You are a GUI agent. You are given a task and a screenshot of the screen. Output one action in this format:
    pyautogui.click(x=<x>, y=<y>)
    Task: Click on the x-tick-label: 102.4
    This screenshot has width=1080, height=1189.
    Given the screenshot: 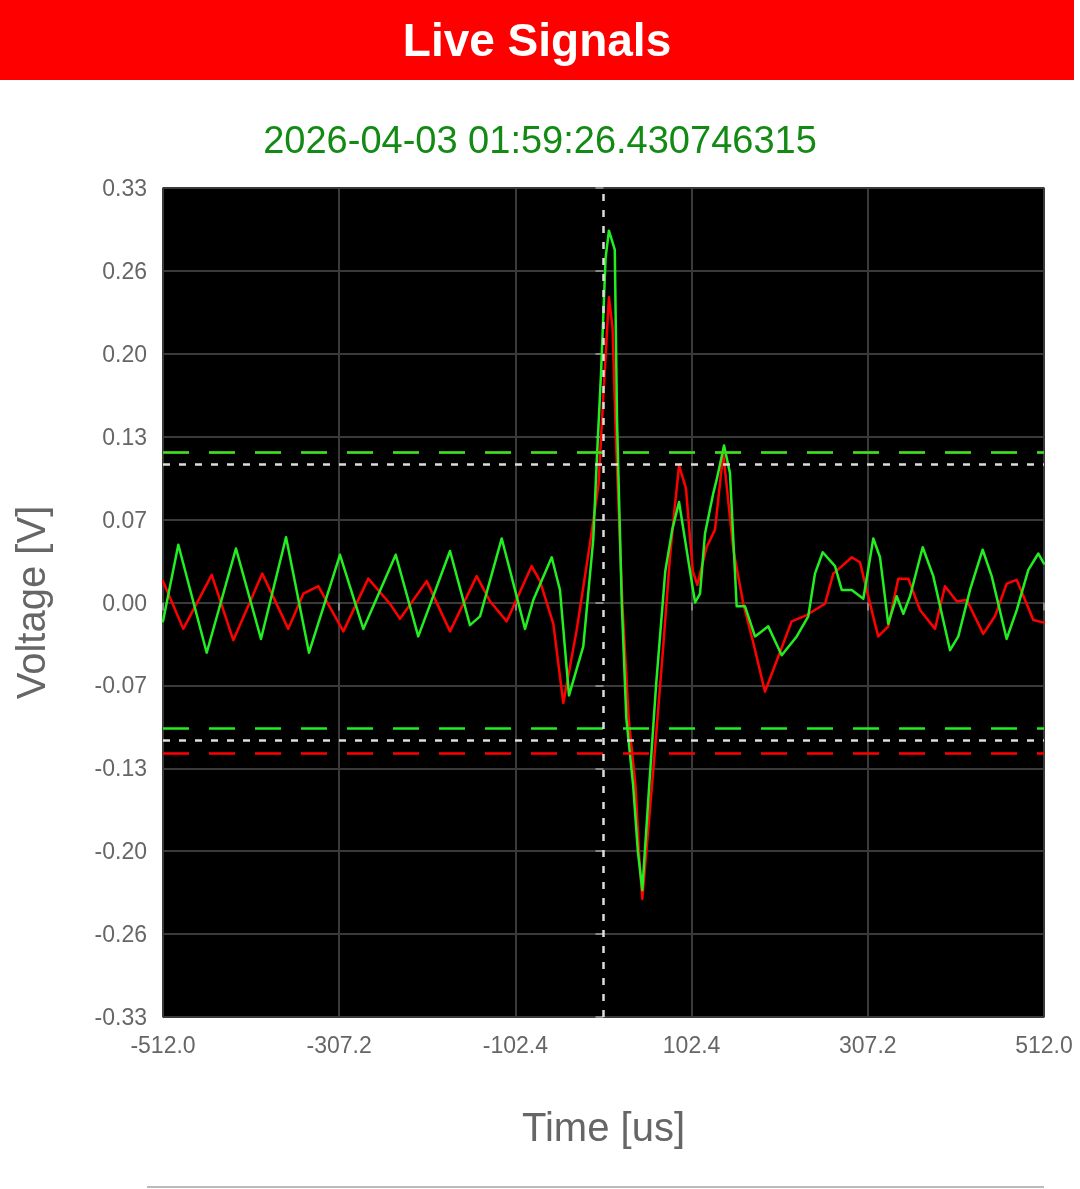 What is the action you would take?
    pyautogui.click(x=691, y=1044)
    